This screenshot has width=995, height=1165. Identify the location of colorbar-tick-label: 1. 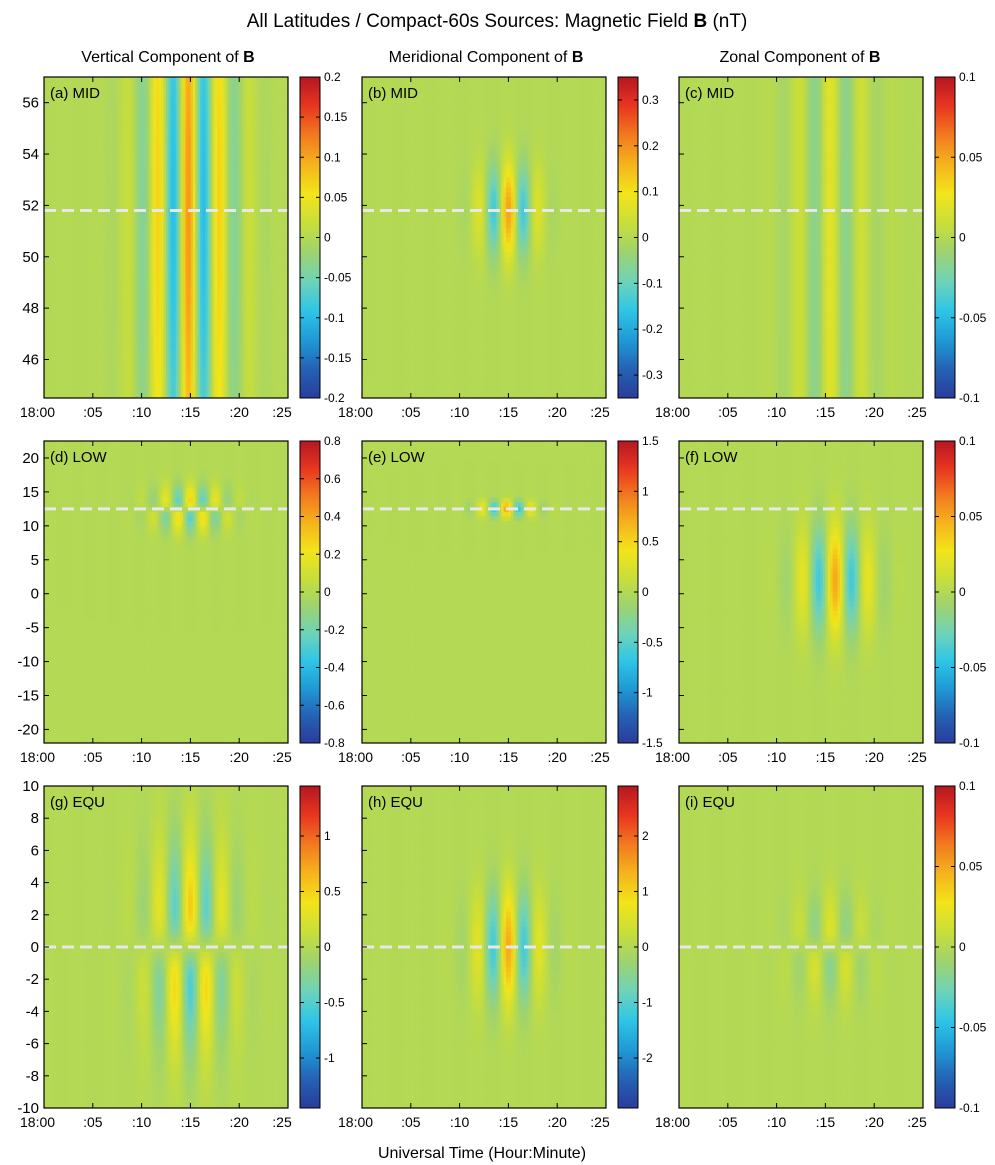
(327, 836).